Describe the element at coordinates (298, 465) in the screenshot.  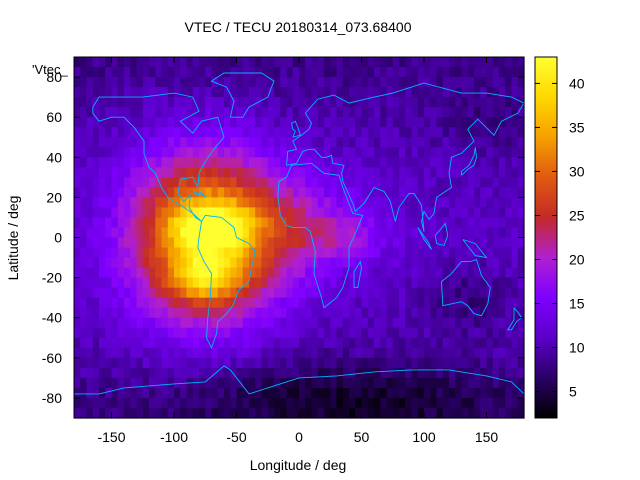
I see `x-axis-label: Longitude / deg` at that location.